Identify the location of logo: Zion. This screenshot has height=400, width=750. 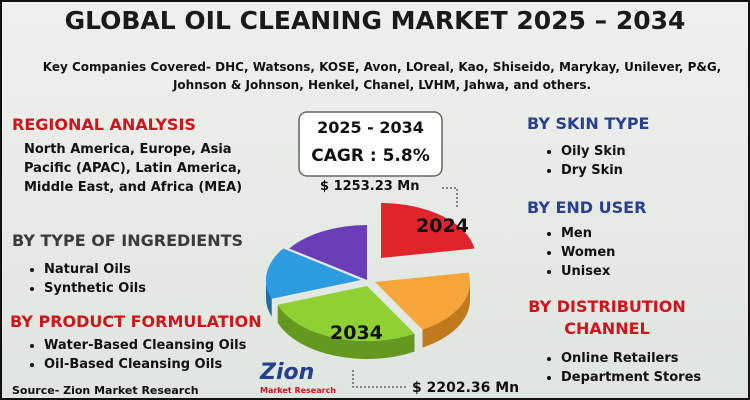
(287, 372).